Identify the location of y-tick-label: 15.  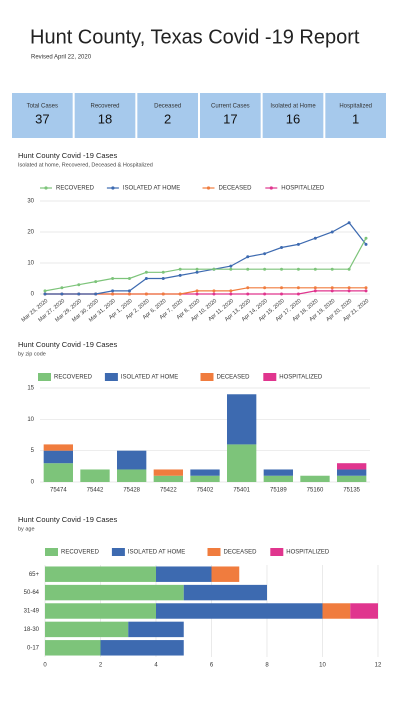
(30, 389).